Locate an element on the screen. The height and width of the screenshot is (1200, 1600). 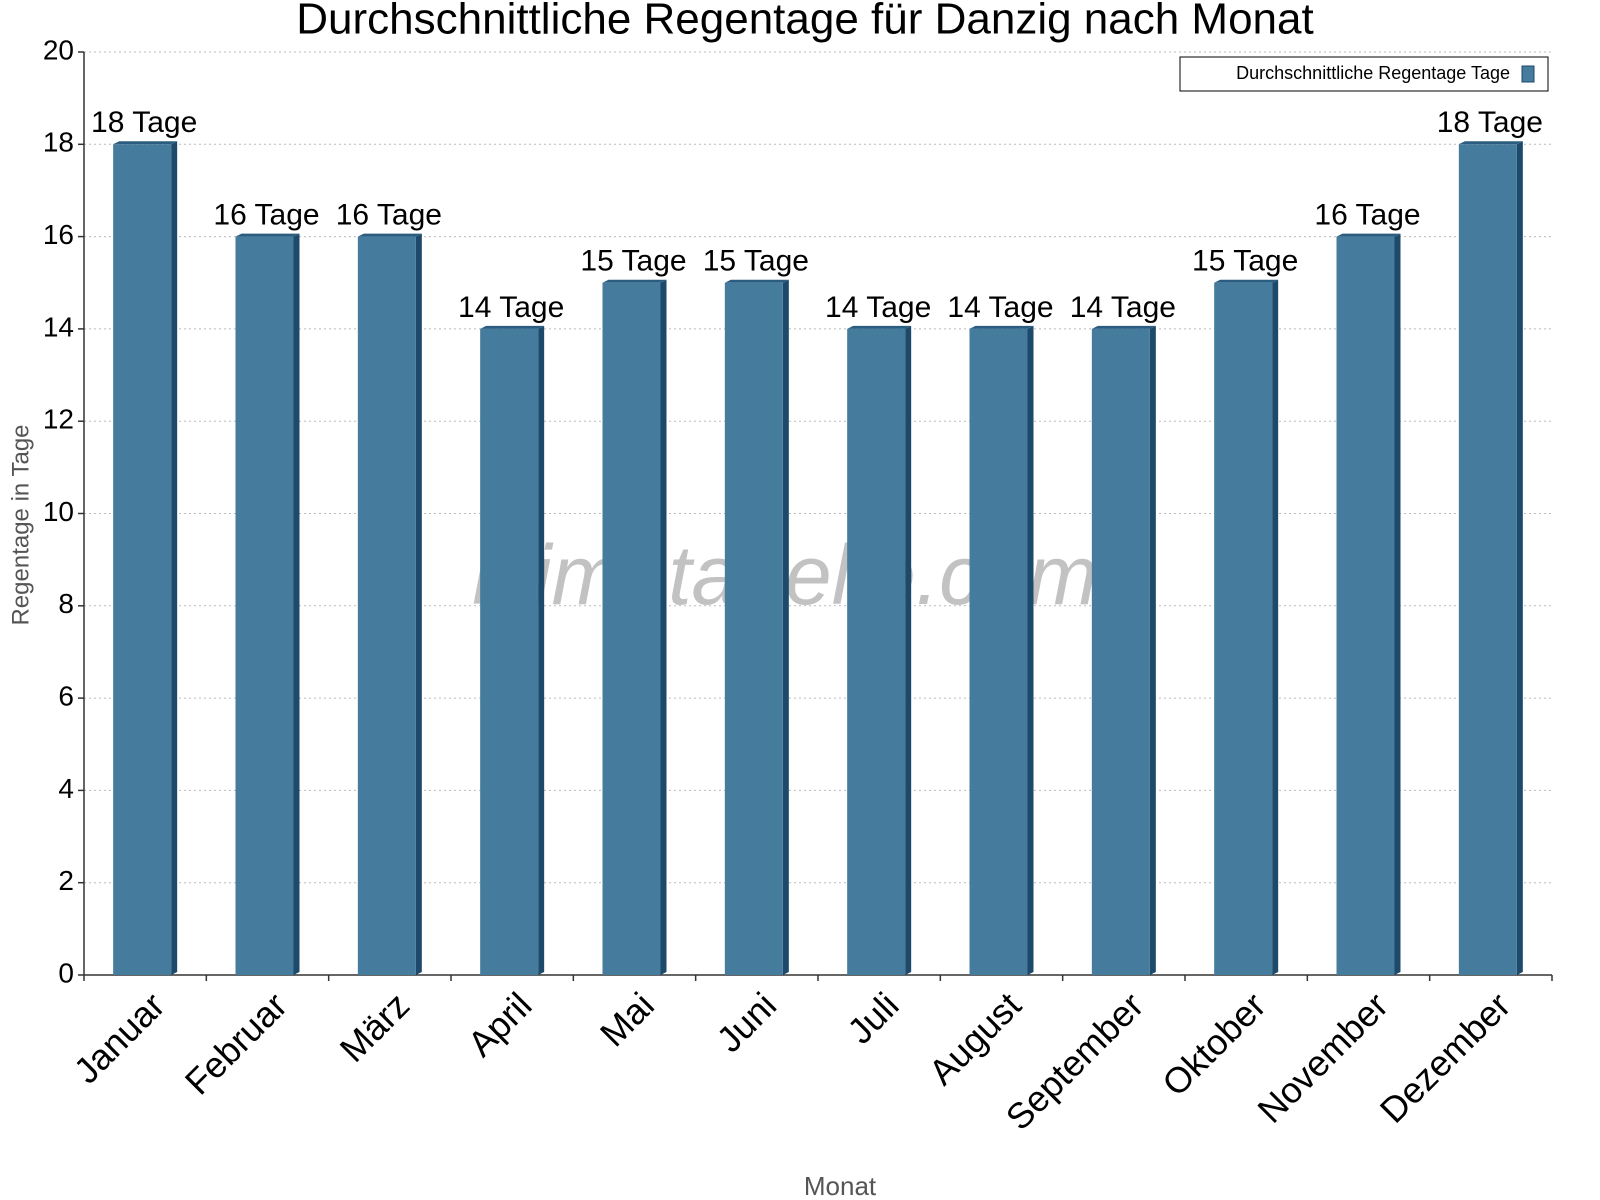
y-tick-label: 20 is located at coordinates (58, 49).